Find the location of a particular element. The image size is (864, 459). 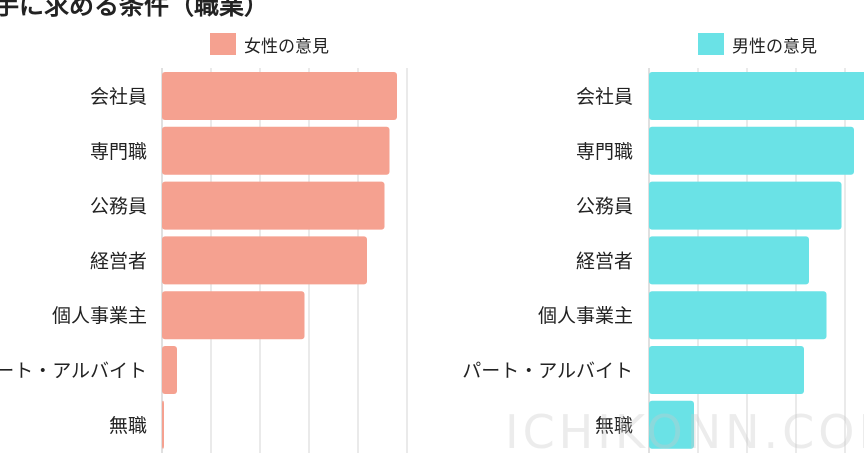

watermark: ICHIKONN.COM is located at coordinates (684, 432).